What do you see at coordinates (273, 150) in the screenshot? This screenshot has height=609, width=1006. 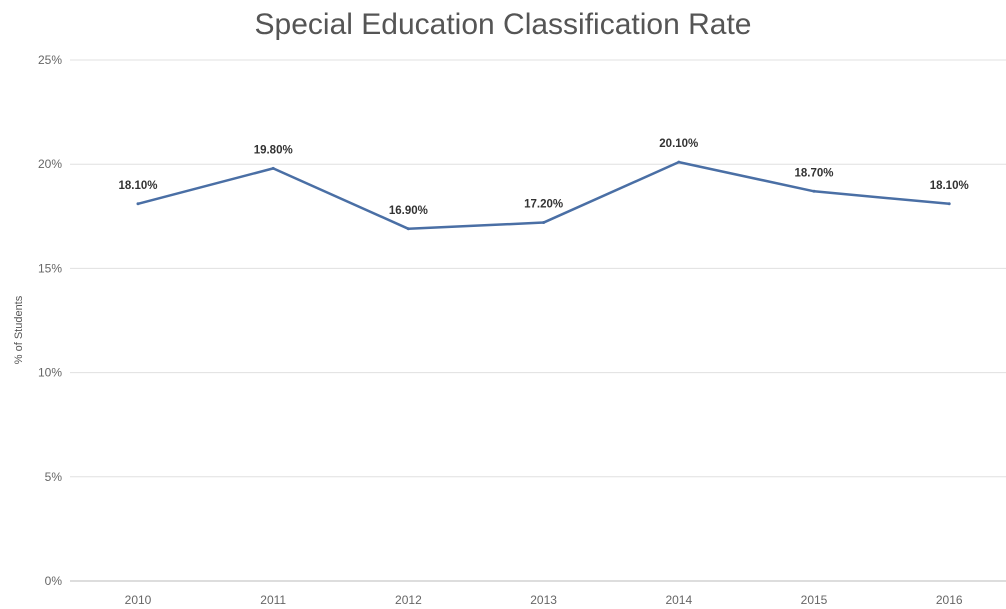 I see `data-label: 19.80%` at bounding box center [273, 150].